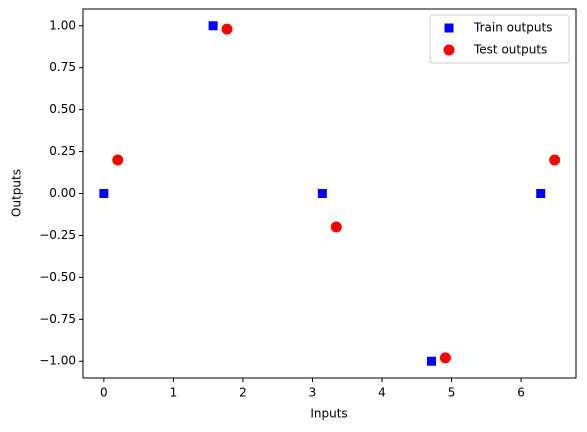  I want to click on legend-box, so click(499, 39).